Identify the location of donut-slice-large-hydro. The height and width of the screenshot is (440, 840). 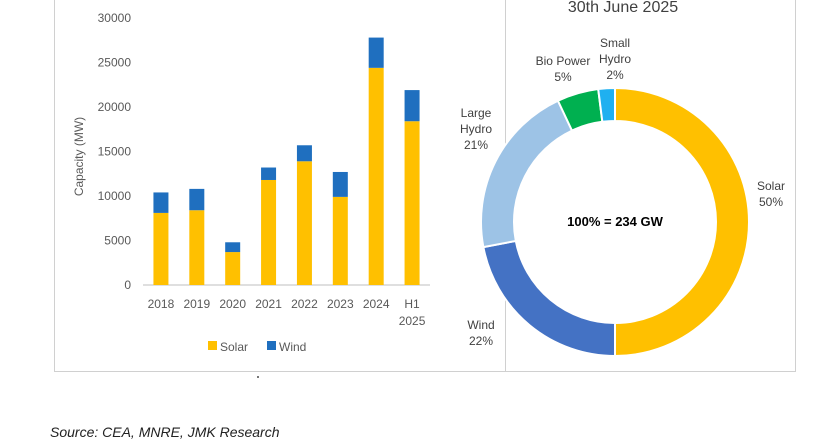
(527, 174).